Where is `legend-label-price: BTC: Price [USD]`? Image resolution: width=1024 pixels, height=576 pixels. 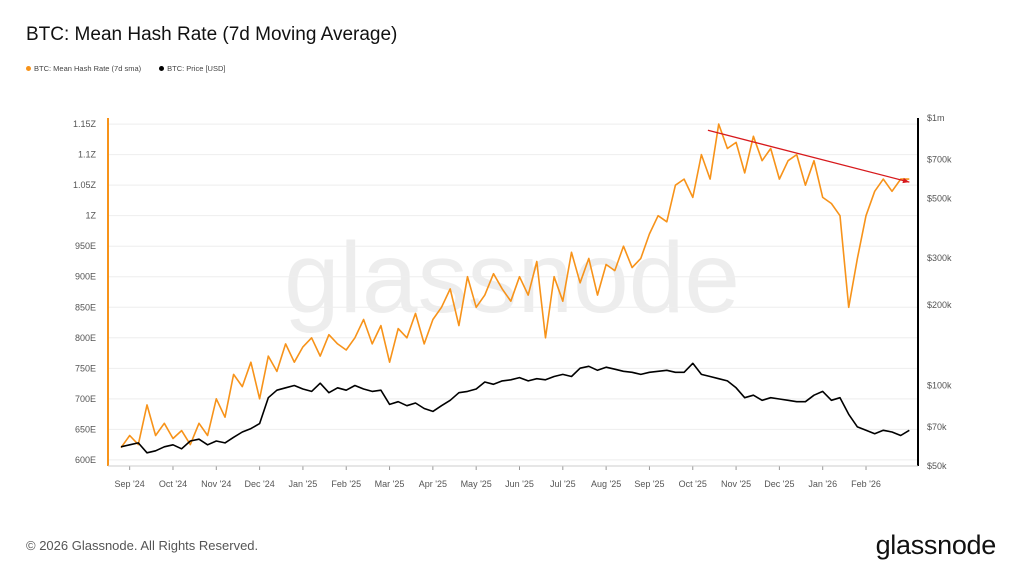
legend-label-price: BTC: Price [USD] is located at coordinates (196, 68).